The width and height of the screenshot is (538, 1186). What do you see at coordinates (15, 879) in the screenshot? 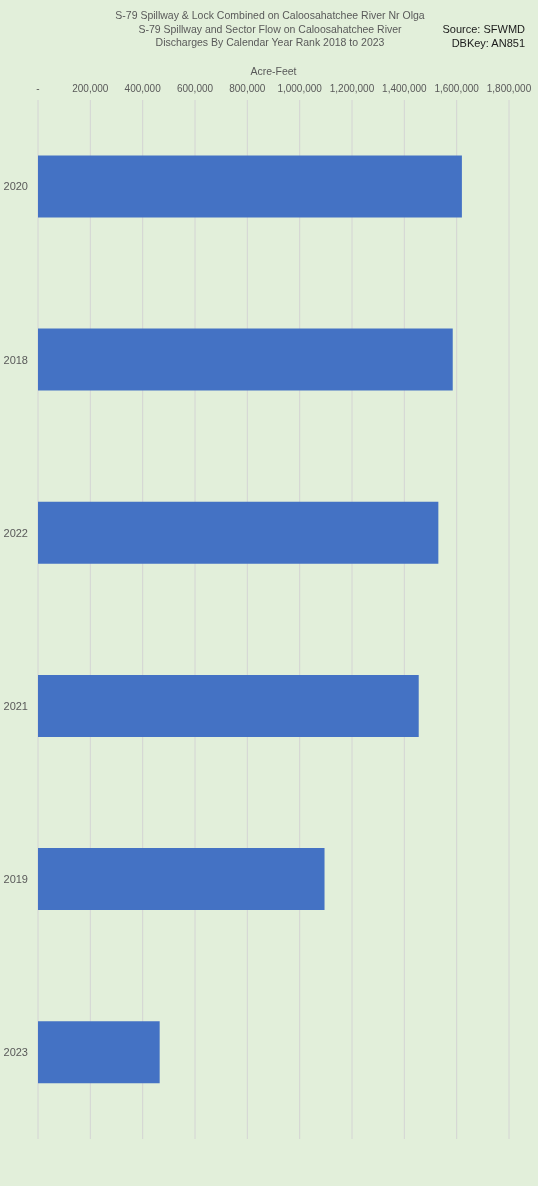
I see `y-tick-label: 2019` at bounding box center [15, 879].